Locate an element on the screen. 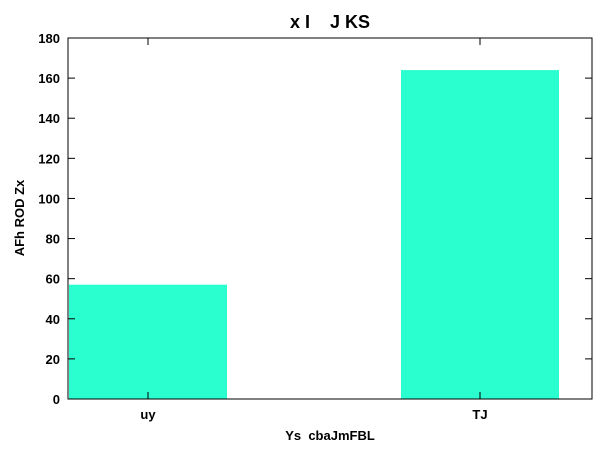  y-axis-title: AFh ROD Zx is located at coordinates (19, 217).